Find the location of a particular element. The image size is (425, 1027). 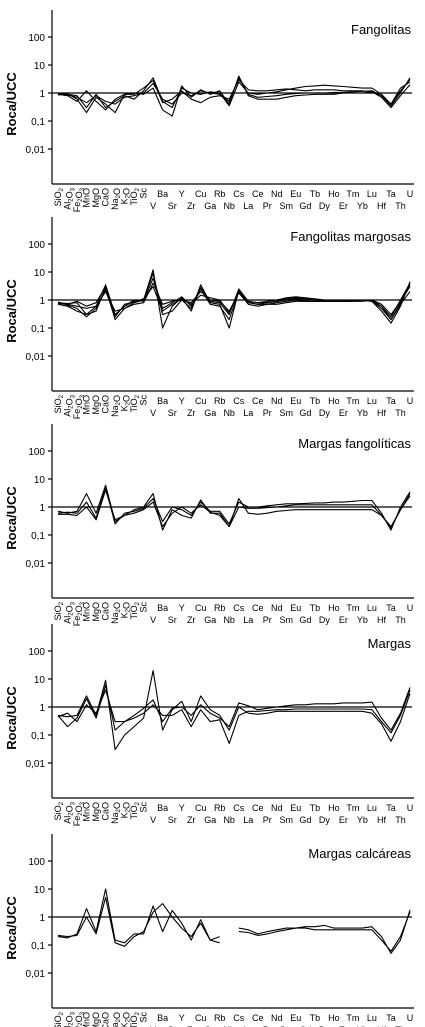

x-tick-label: Ba is located at coordinates (162, 808).